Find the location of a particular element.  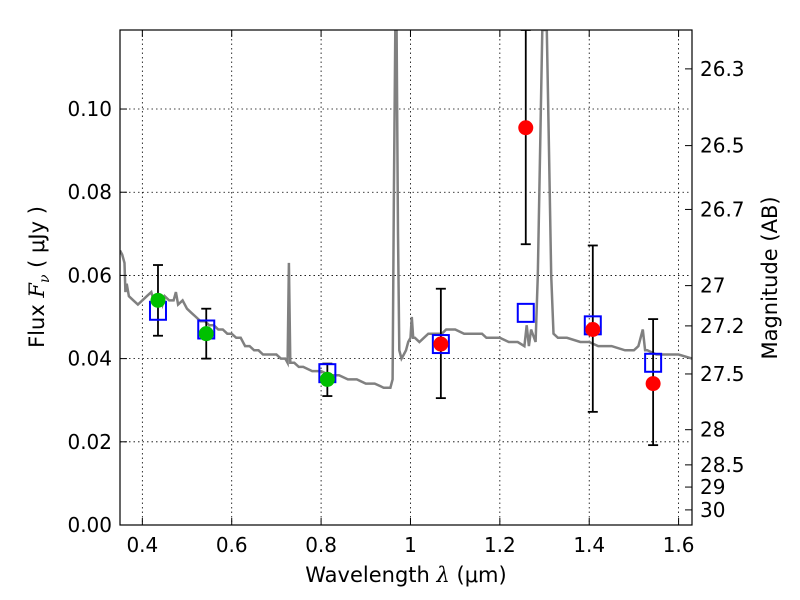

x-tick-label: 1.6 is located at coordinates (679, 545).